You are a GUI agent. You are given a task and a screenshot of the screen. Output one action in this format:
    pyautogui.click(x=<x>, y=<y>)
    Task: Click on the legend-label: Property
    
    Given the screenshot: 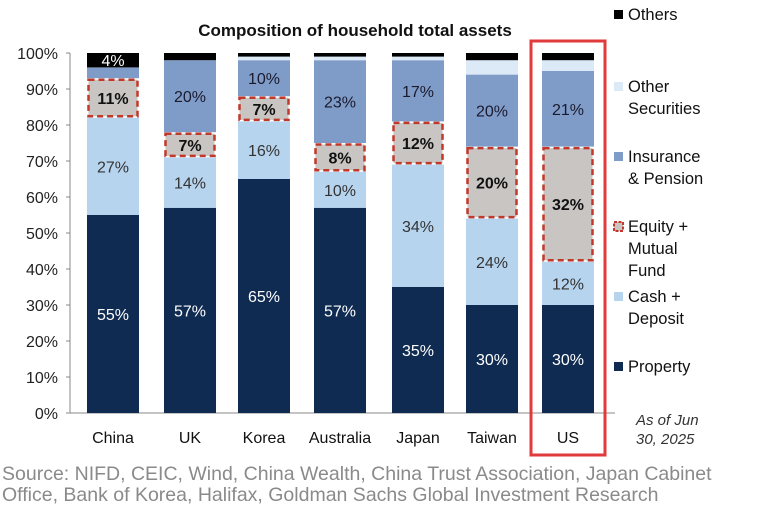 What is the action you would take?
    pyautogui.click(x=659, y=367)
    